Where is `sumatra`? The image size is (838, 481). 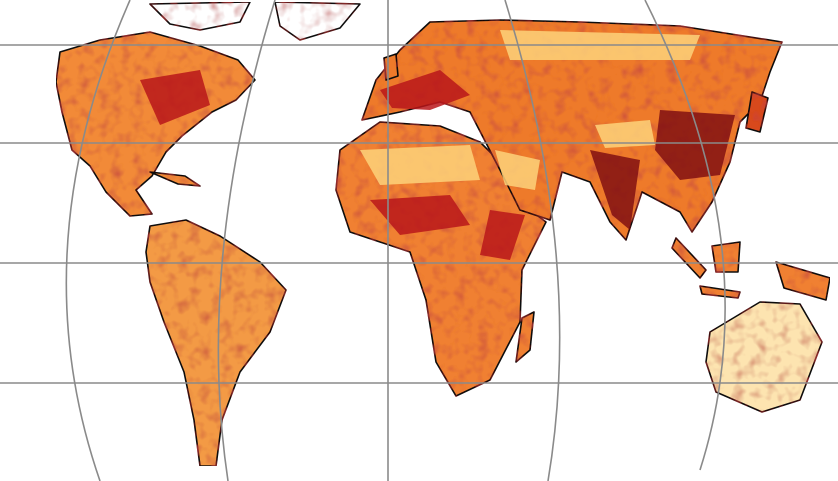 sumatra is located at coordinates (689, 258).